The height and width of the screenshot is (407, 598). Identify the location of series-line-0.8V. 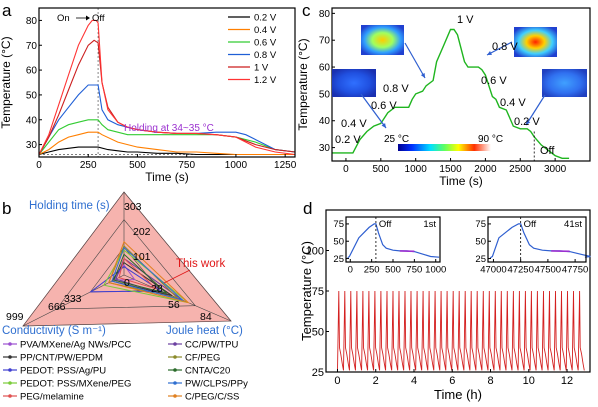
(167, 119).